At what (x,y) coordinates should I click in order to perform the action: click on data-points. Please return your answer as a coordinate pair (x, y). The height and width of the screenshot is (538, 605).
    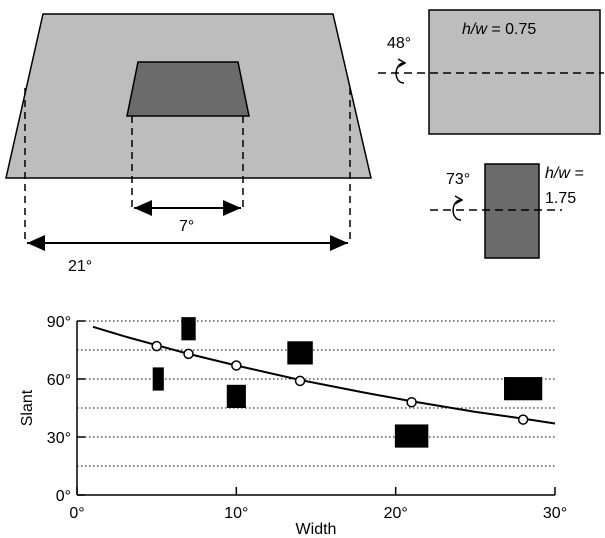
    Looking at the image, I should click on (340, 382).